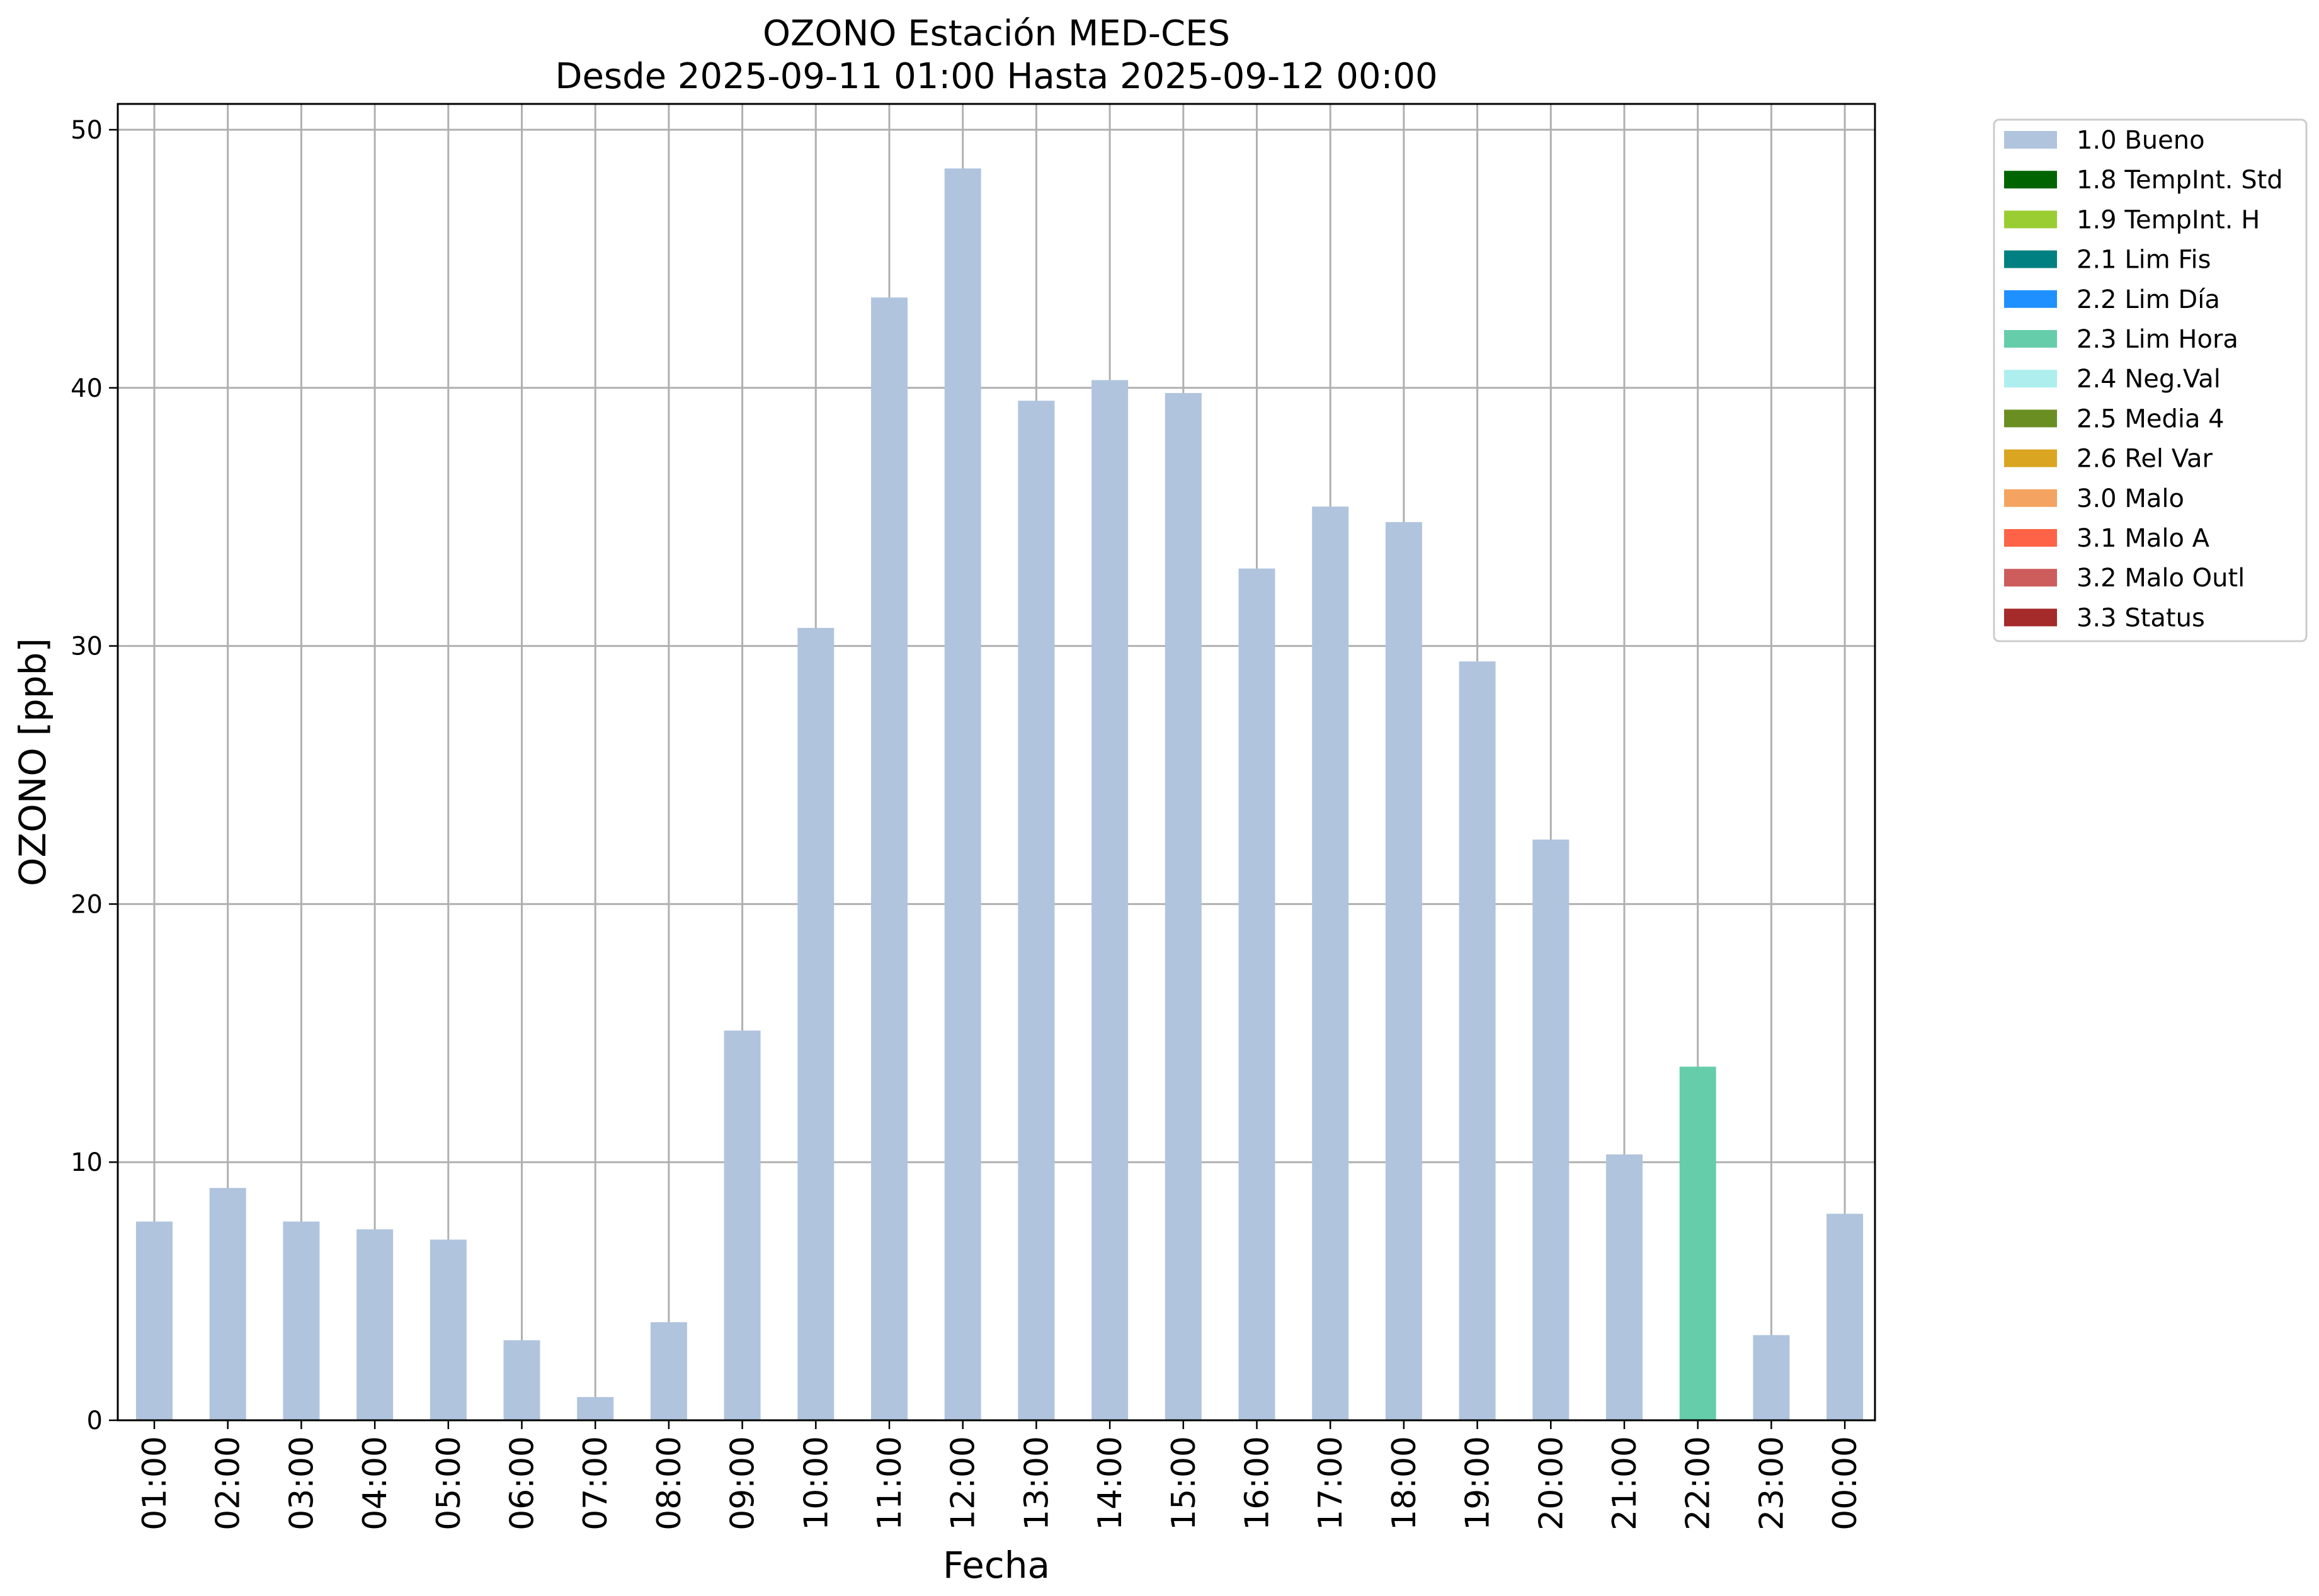 Image resolution: width=2319 pixels, height=1596 pixels. What do you see at coordinates (1184, 1483) in the screenshot?
I see `x-tick-label: 15:00` at bounding box center [1184, 1483].